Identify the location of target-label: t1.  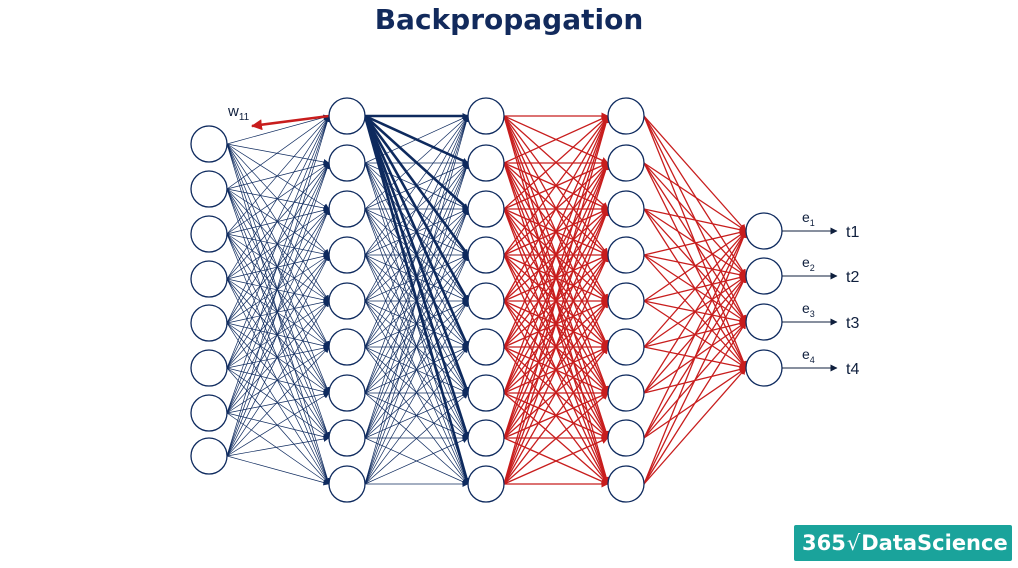
(852, 232).